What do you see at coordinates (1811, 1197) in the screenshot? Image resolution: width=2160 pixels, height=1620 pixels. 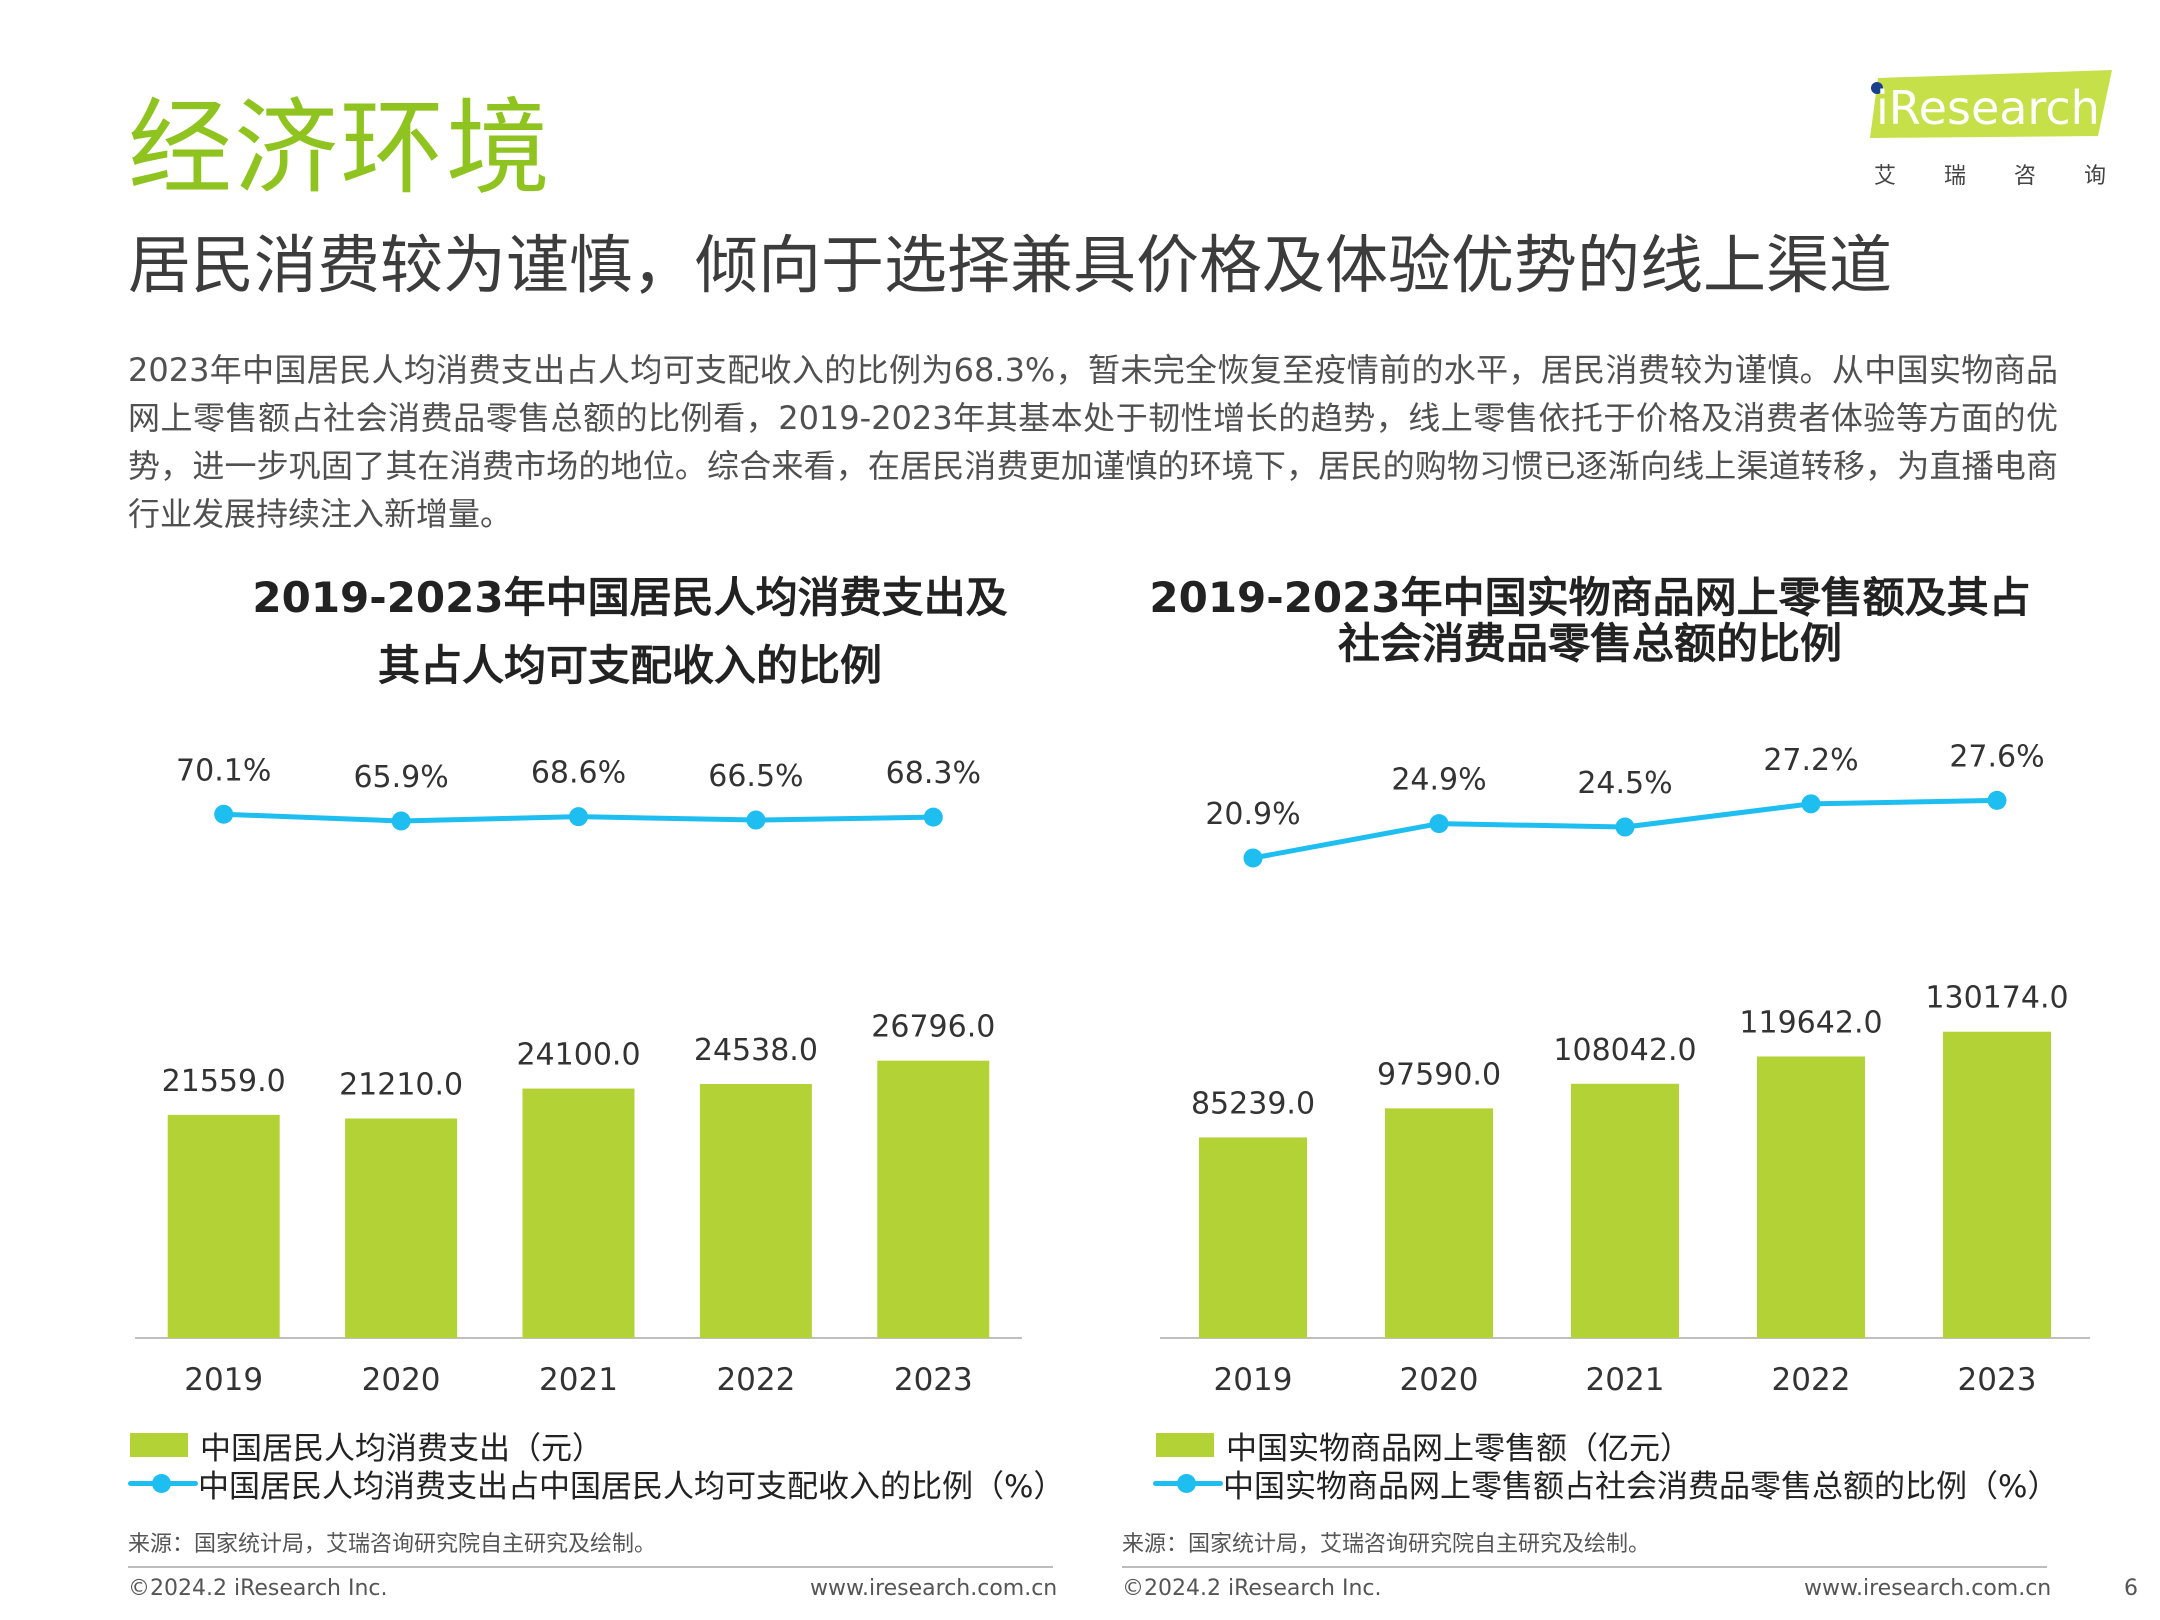 I see `chart2-bar-2022` at bounding box center [1811, 1197].